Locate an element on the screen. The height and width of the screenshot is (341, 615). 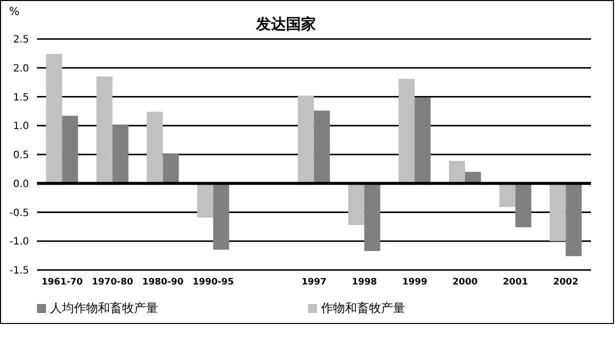
y-tick-label: 1.5 is located at coordinates (21, 98).